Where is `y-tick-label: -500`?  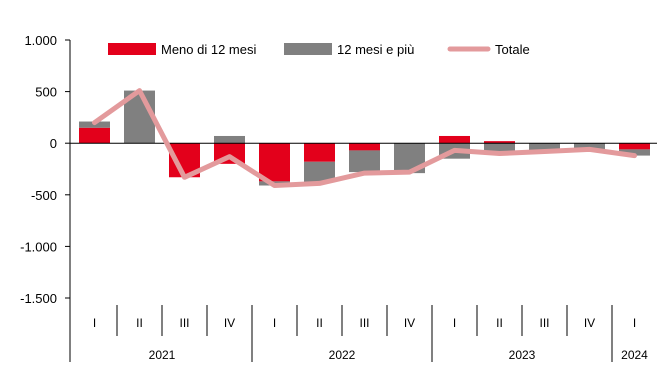 y-tick-label: -500 is located at coordinates (44, 195).